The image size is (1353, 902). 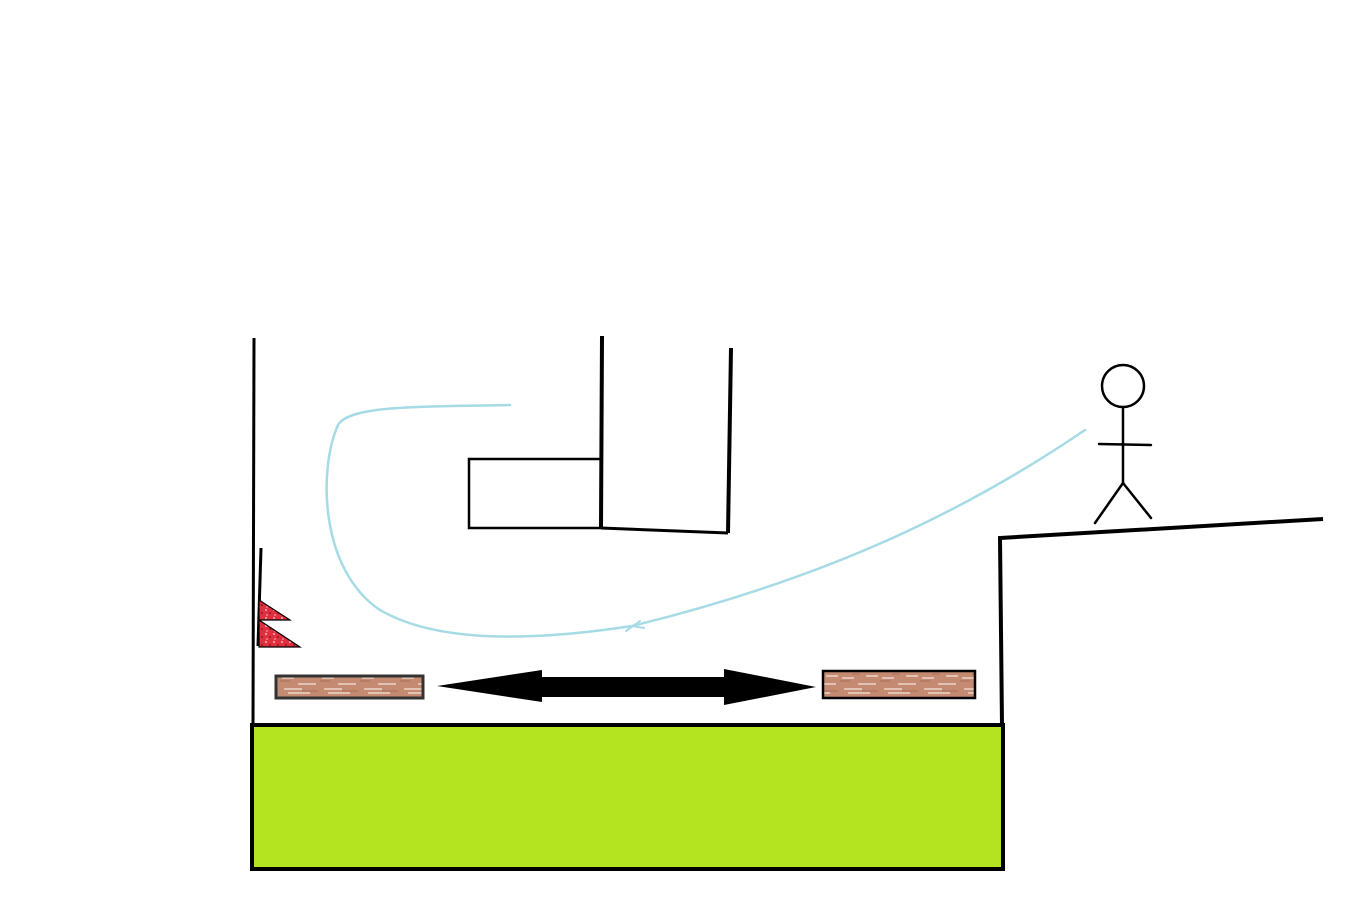 I want to click on structure-bottom-edge, so click(x=664, y=530).